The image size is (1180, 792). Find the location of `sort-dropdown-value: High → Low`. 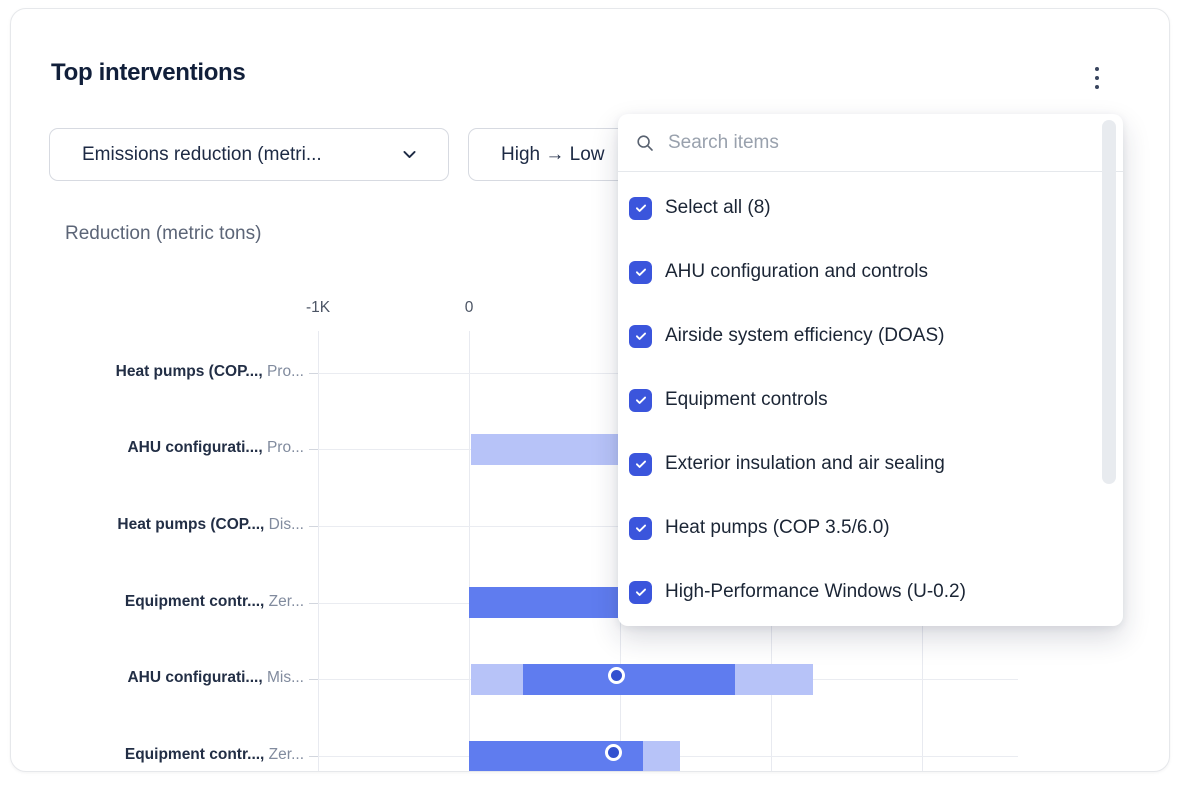

sort-dropdown-value: High → Low is located at coordinates (553, 154).